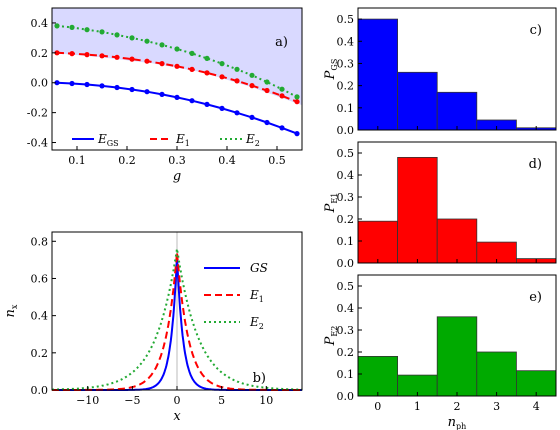  I want to click on y-tick-label: 0.8, so click(40, 241).